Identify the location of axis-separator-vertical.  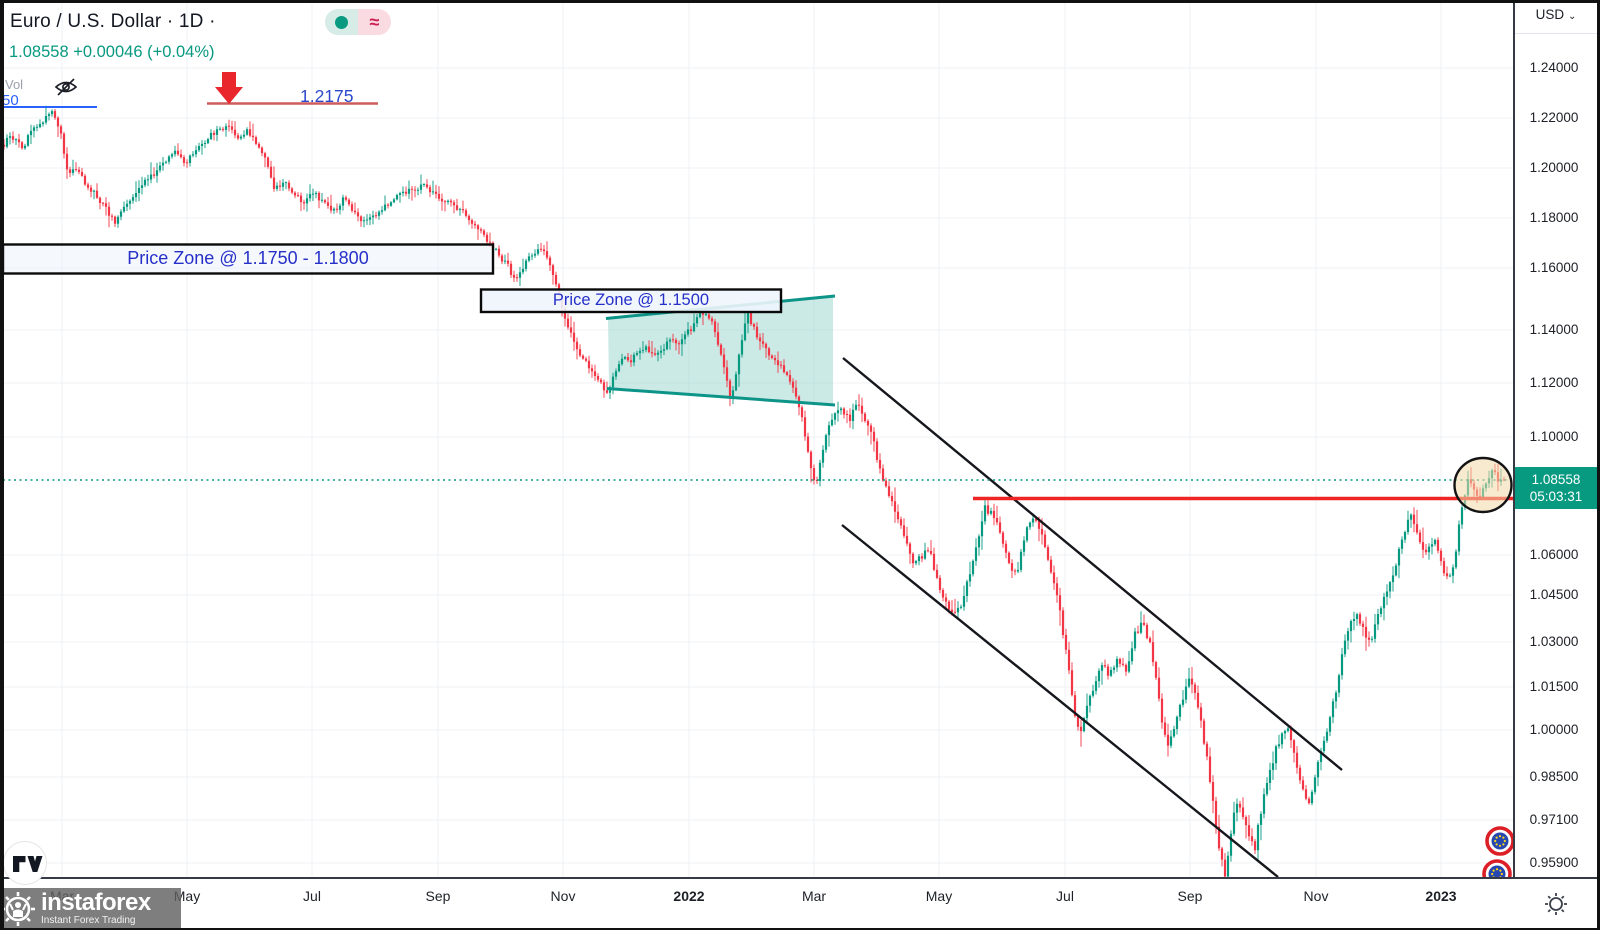
(1514, 439).